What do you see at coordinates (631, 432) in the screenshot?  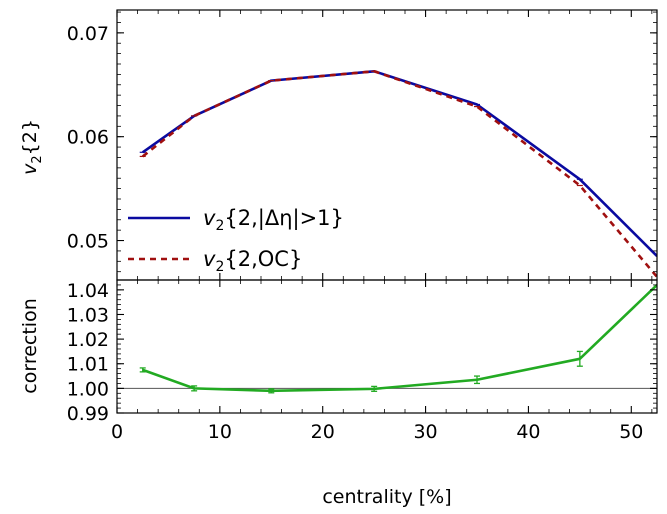 I see `x-tick-label: 50` at bounding box center [631, 432].